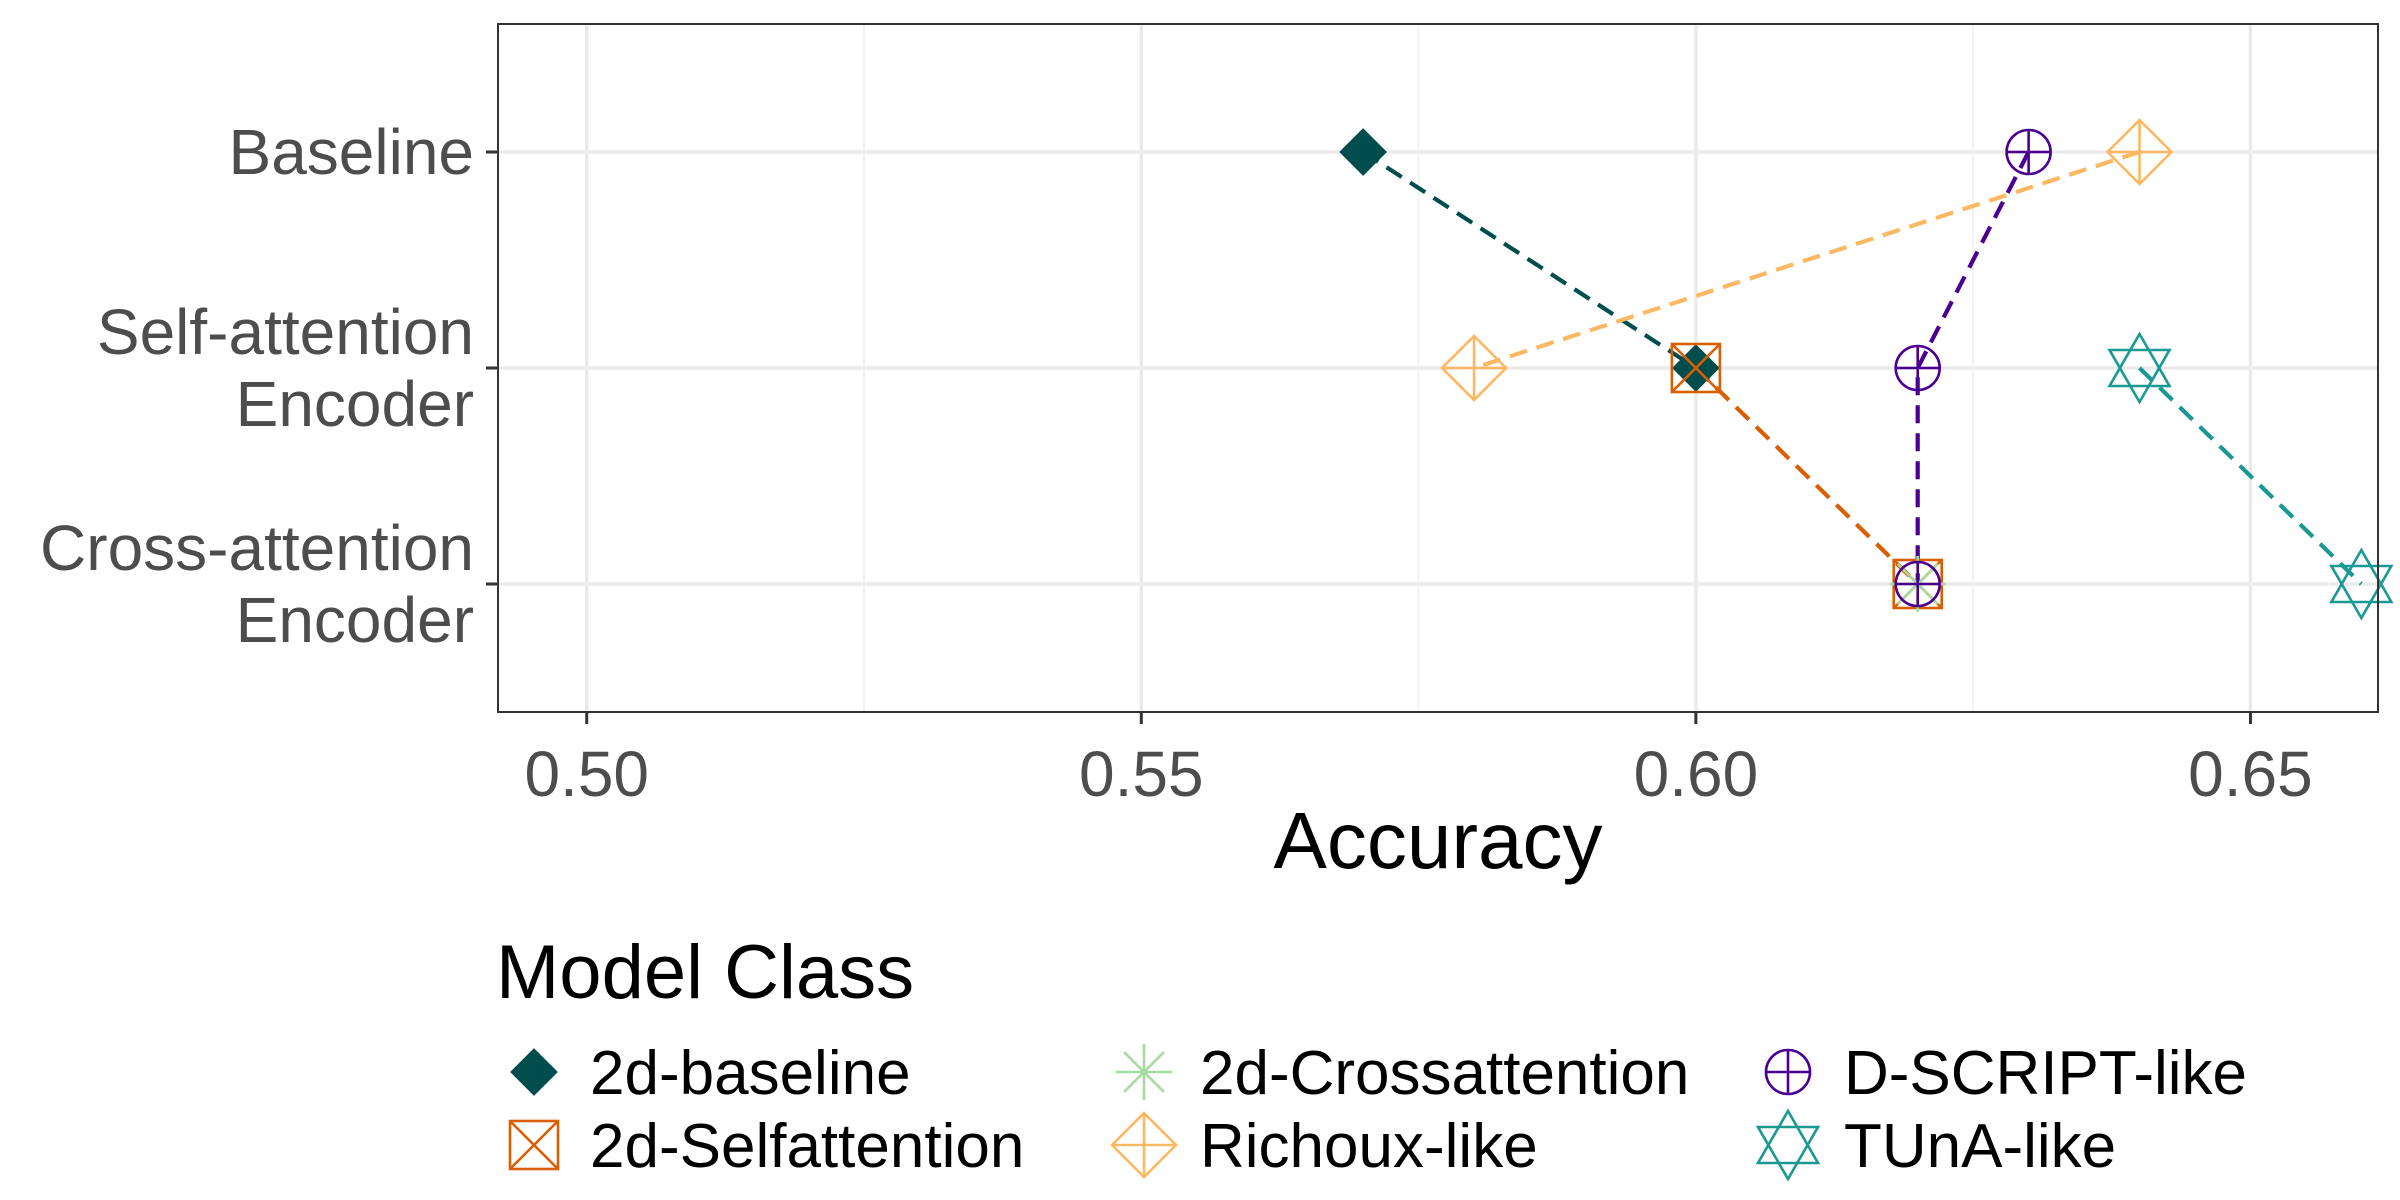  I want to click on legend-item: Richoux-like, so click(1324, 1146).